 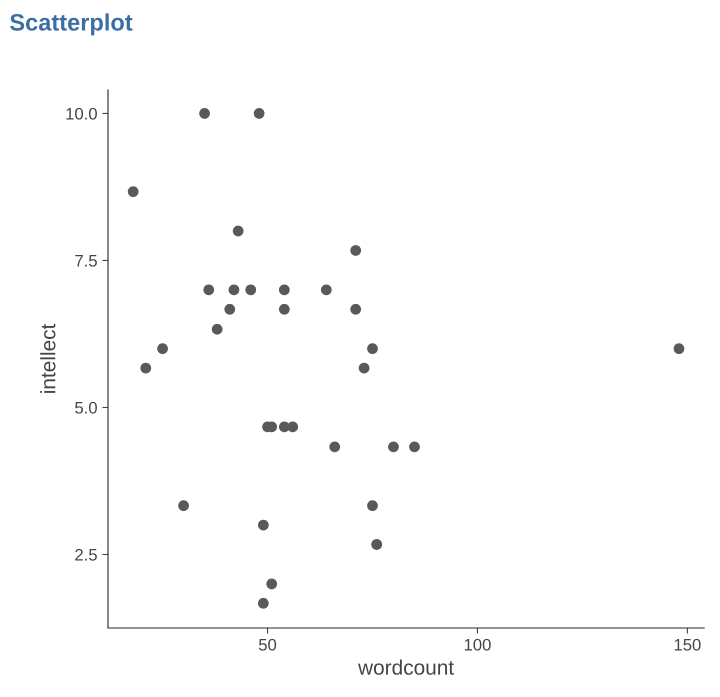 I want to click on x-axis-title: wordcount, so click(x=406, y=667).